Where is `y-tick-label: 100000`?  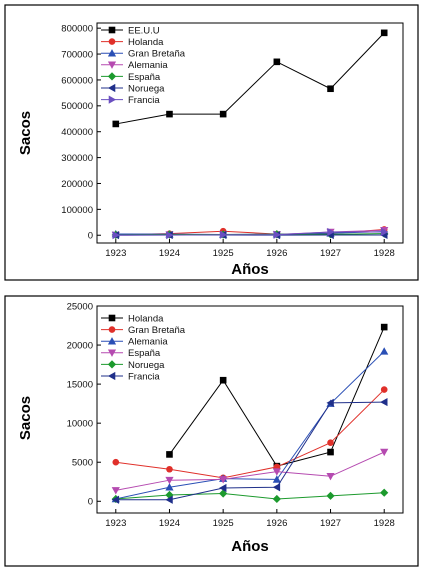 y-tick-label: 100000 is located at coordinates (77, 210).